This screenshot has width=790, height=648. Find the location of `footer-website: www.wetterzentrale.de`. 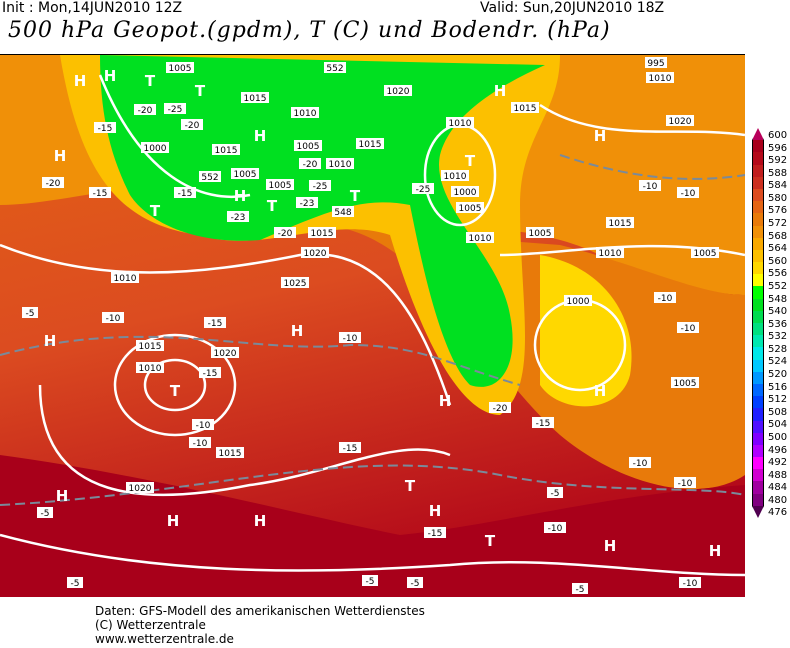

footer-website: www.wetterzentrale.de is located at coordinates (164, 639).